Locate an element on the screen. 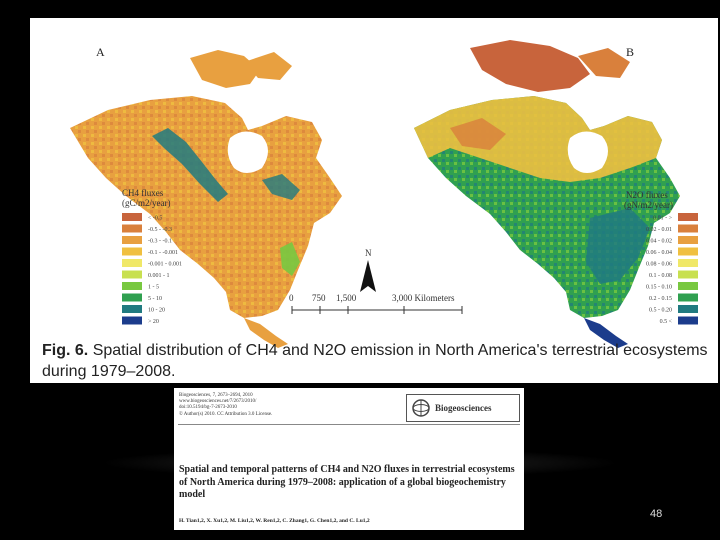  caption-label: Fig. 6. is located at coordinates (65, 350).